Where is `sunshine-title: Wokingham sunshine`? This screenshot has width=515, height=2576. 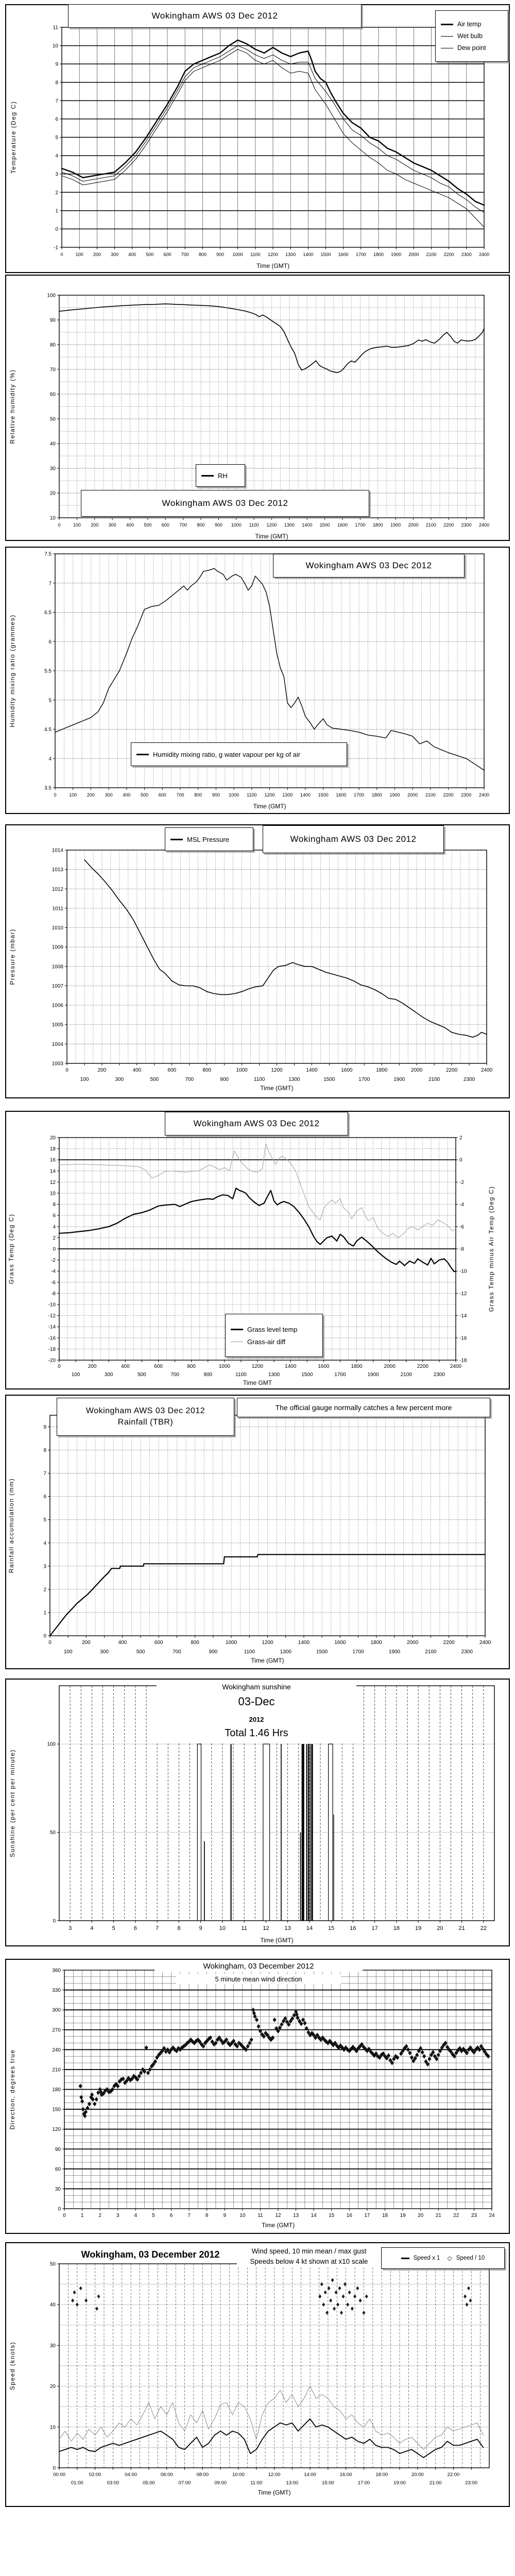 sunshine-title: Wokingham sunshine is located at coordinates (256, 1687).